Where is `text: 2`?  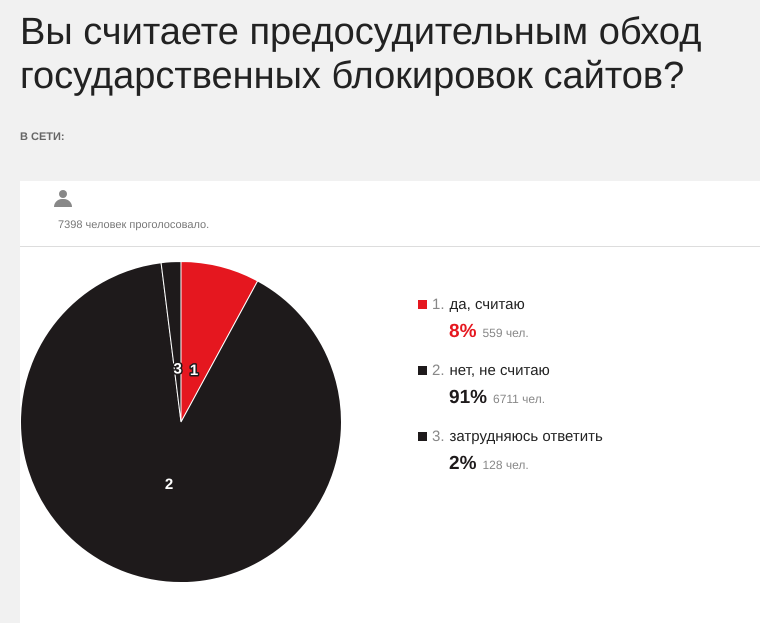
text: 2 is located at coordinates (169, 485).